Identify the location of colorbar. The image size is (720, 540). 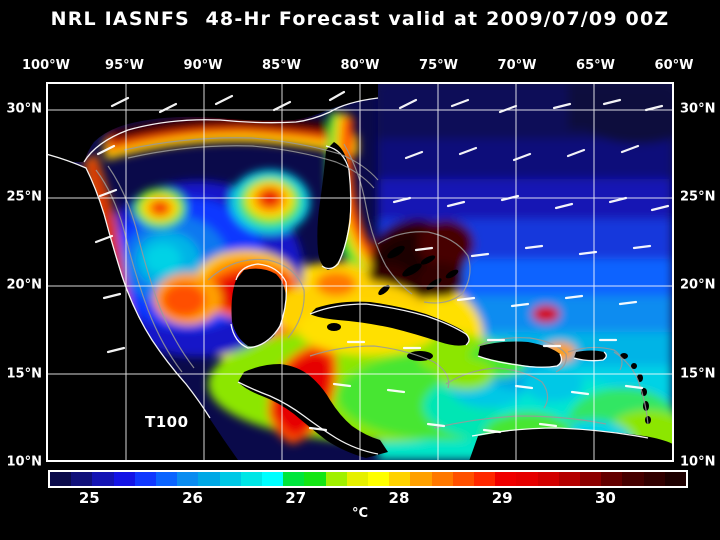
(368, 479).